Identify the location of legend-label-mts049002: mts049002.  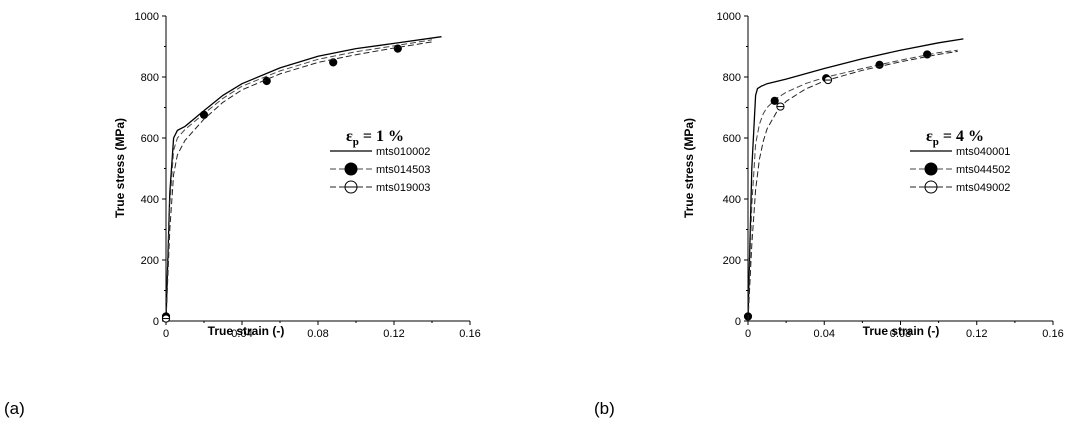
(983, 188).